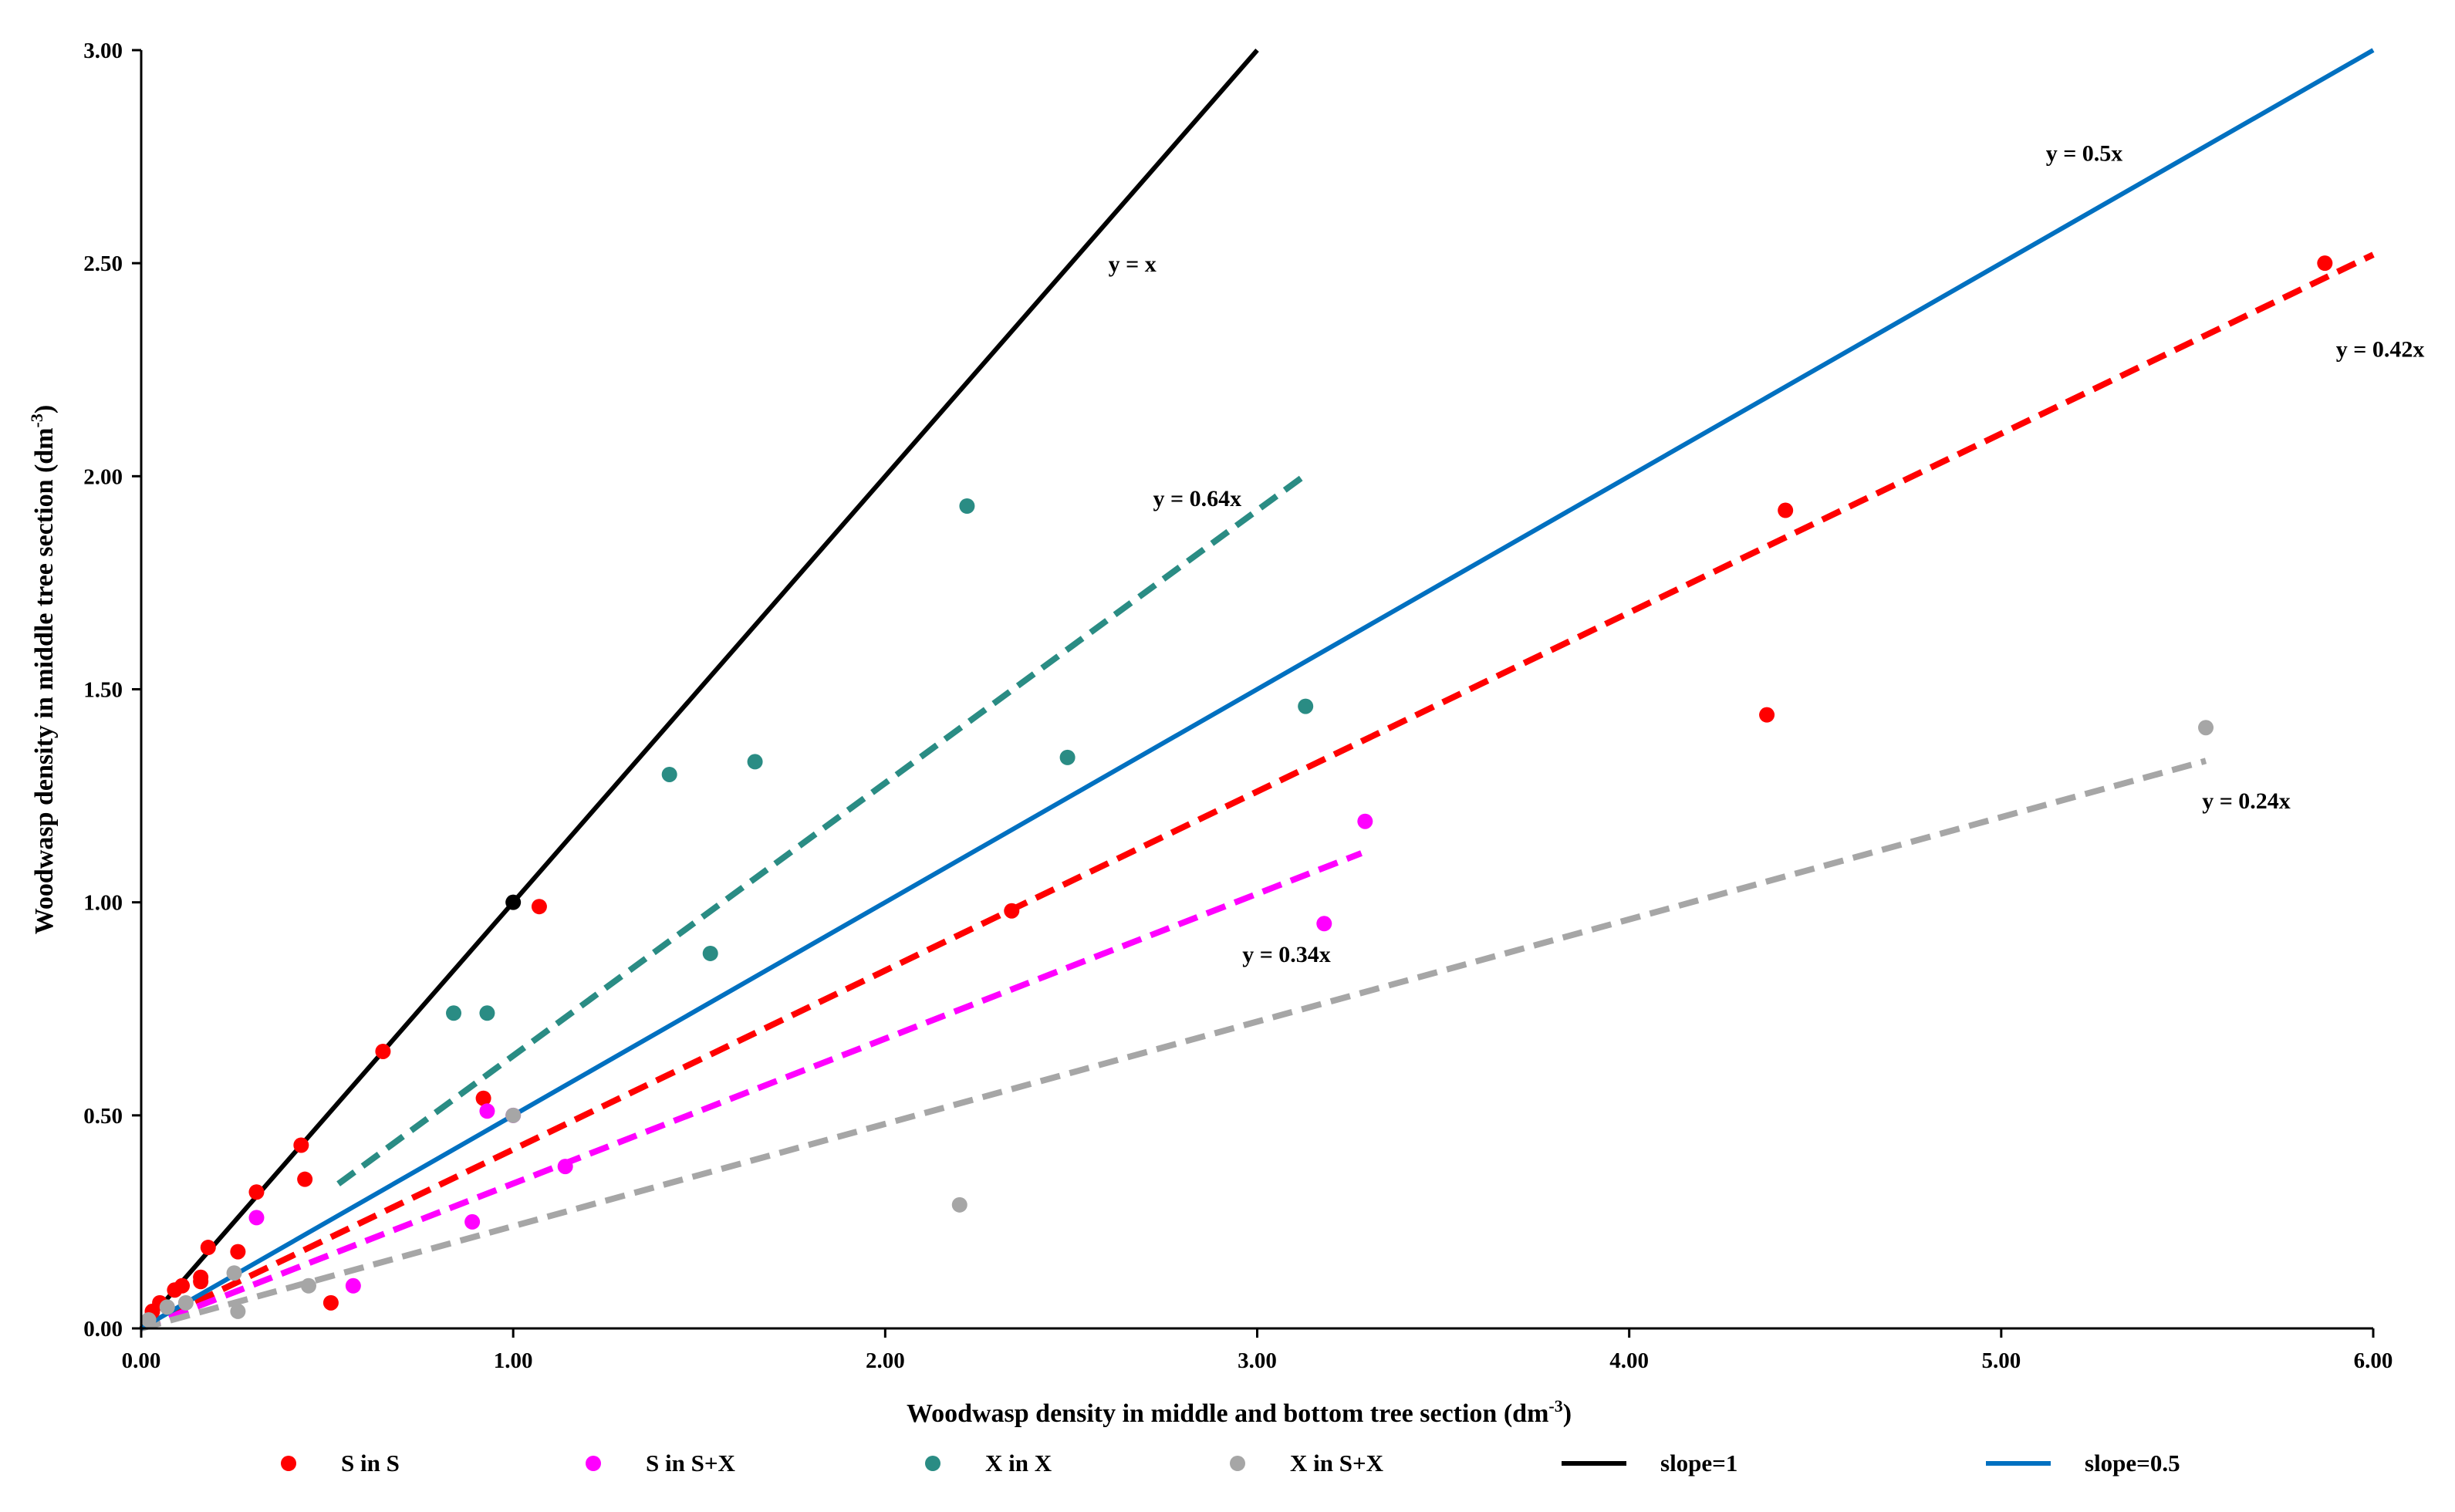 This screenshot has height=1512, width=2455. I want to click on legend-item-s-in-s: S in S, so click(340, 1463).